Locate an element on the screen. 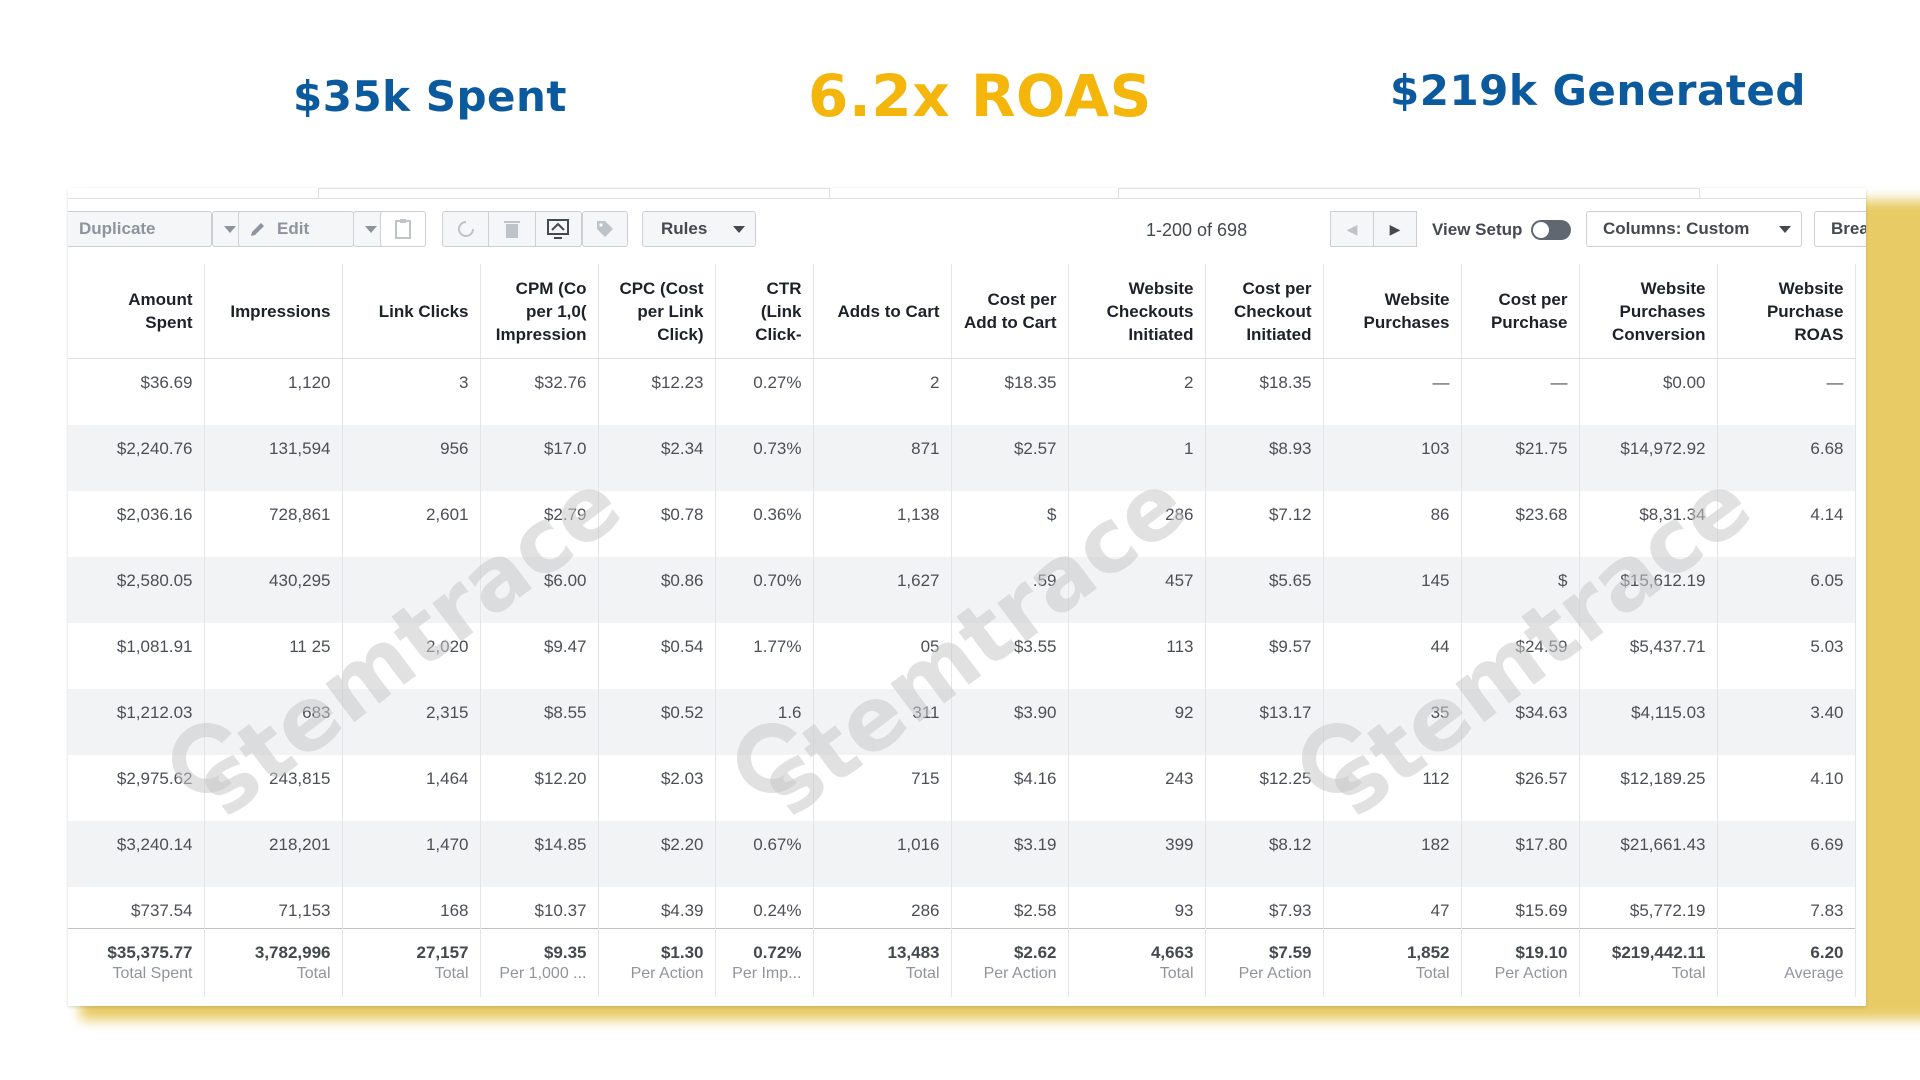 This screenshot has height=1080, width=1920. column-header: Website Checkouts Initiated is located at coordinates (1137, 311).